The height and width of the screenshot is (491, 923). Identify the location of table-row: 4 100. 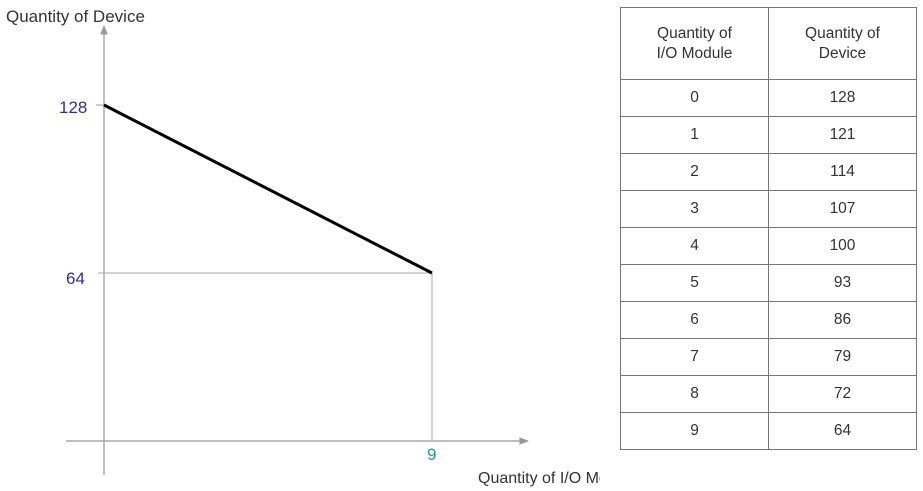
(768, 246).